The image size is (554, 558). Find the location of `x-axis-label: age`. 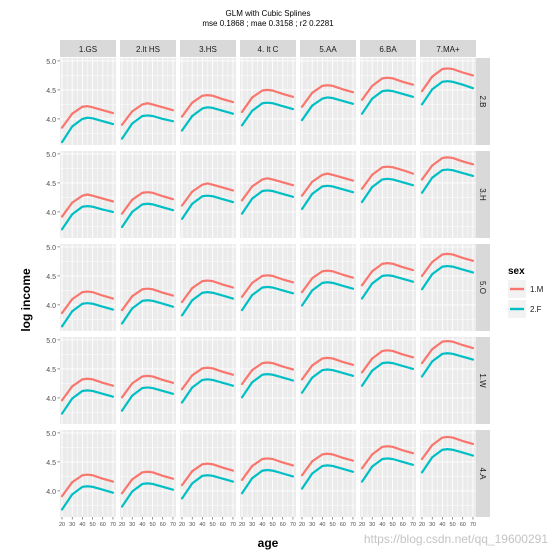

x-axis-label: age is located at coordinates (268, 543).